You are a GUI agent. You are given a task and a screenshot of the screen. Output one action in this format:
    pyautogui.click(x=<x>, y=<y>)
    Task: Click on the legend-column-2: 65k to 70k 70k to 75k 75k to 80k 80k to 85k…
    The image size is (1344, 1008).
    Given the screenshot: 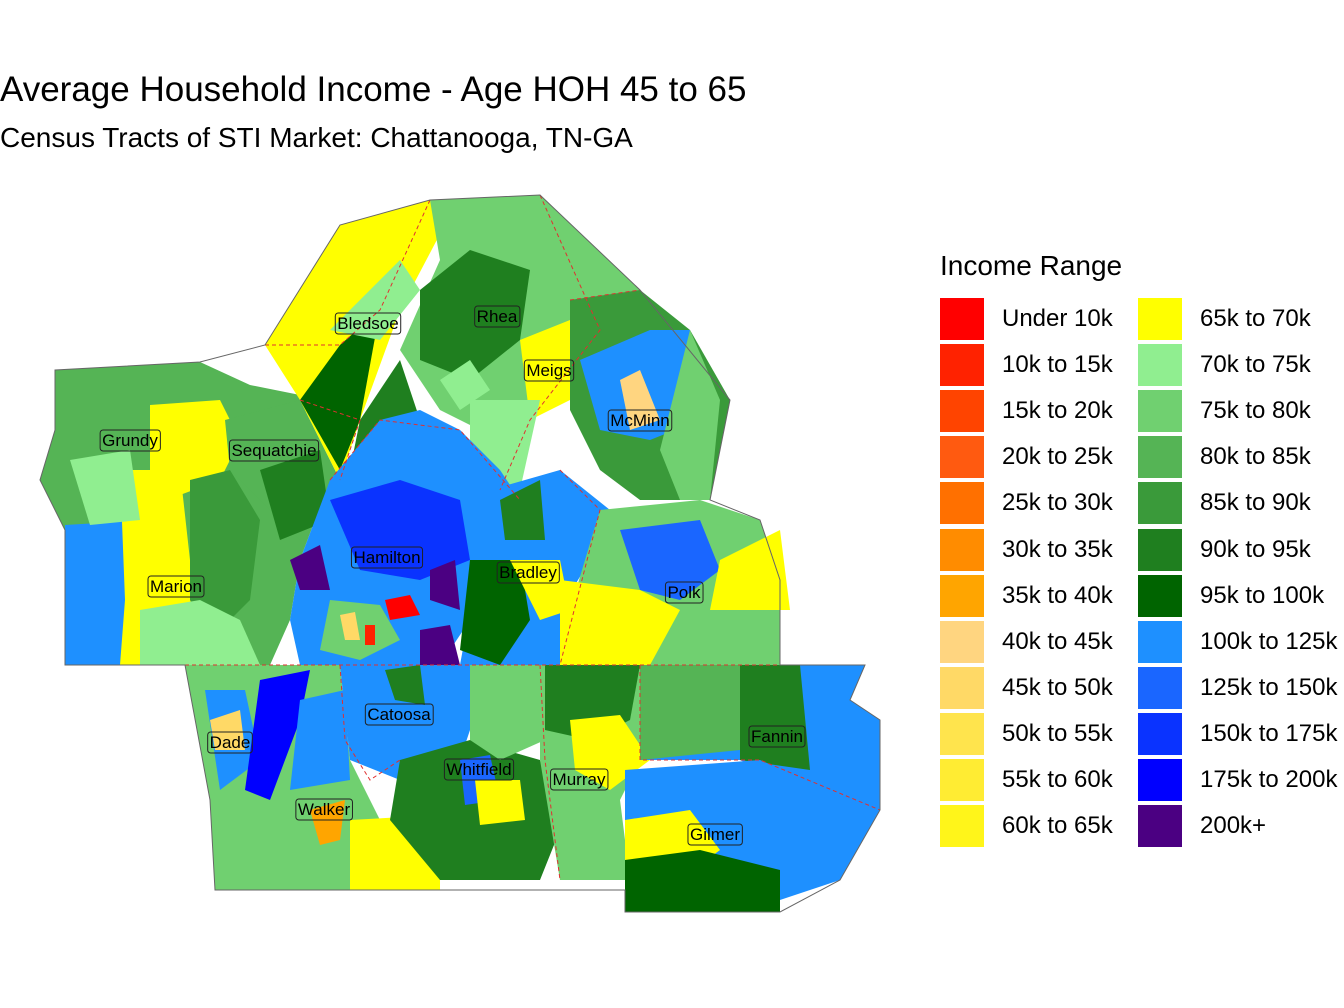 What is the action you would take?
    pyautogui.click(x=1241, y=572)
    